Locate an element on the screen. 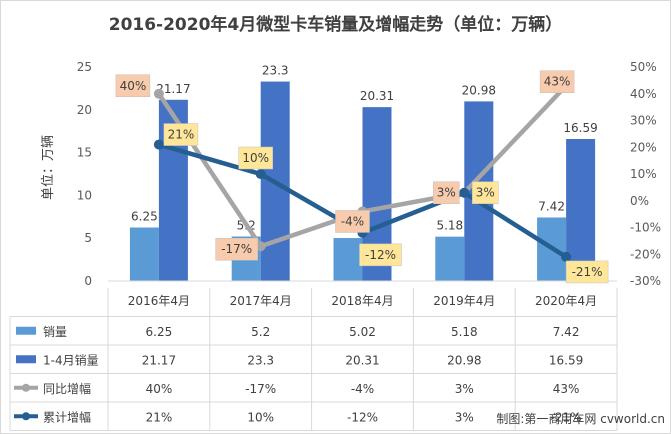 The height and width of the screenshot is (434, 671). y-tick-label: 25 is located at coordinates (84, 67).